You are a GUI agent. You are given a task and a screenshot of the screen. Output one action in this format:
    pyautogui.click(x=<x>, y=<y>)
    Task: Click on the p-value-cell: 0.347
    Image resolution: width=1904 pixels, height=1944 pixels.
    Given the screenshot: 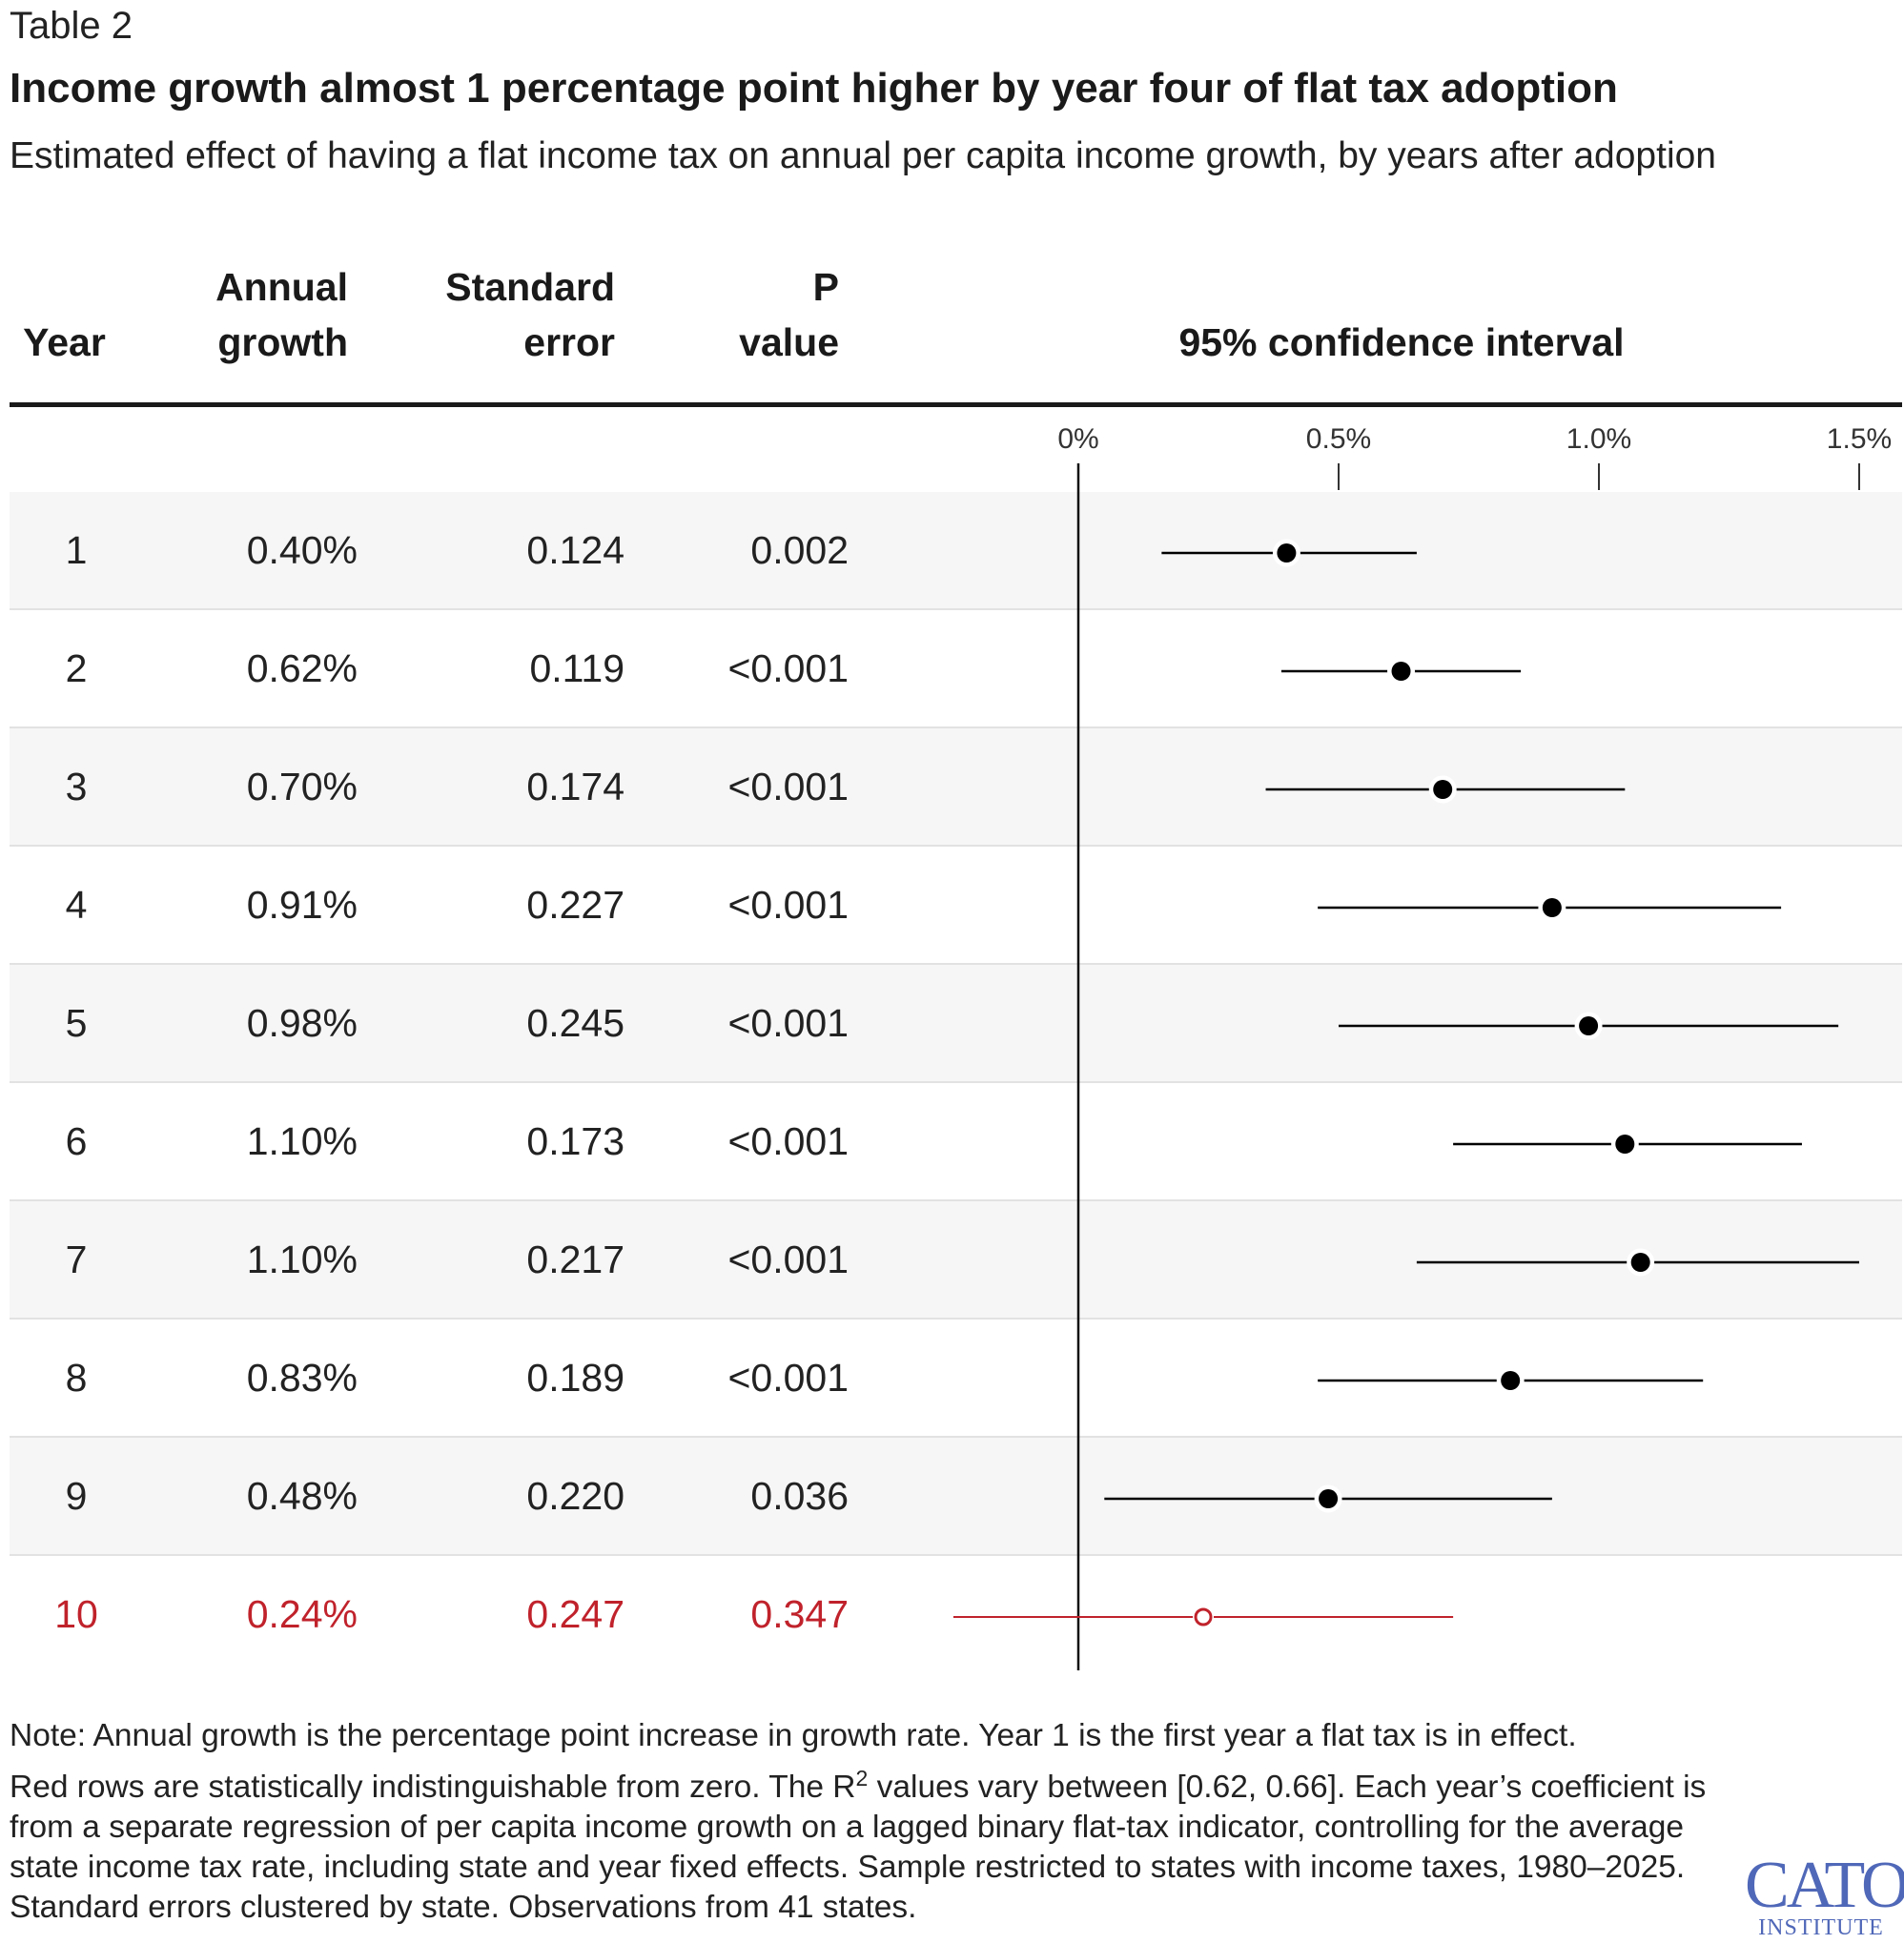 What is the action you would take?
    pyautogui.click(x=799, y=1614)
    